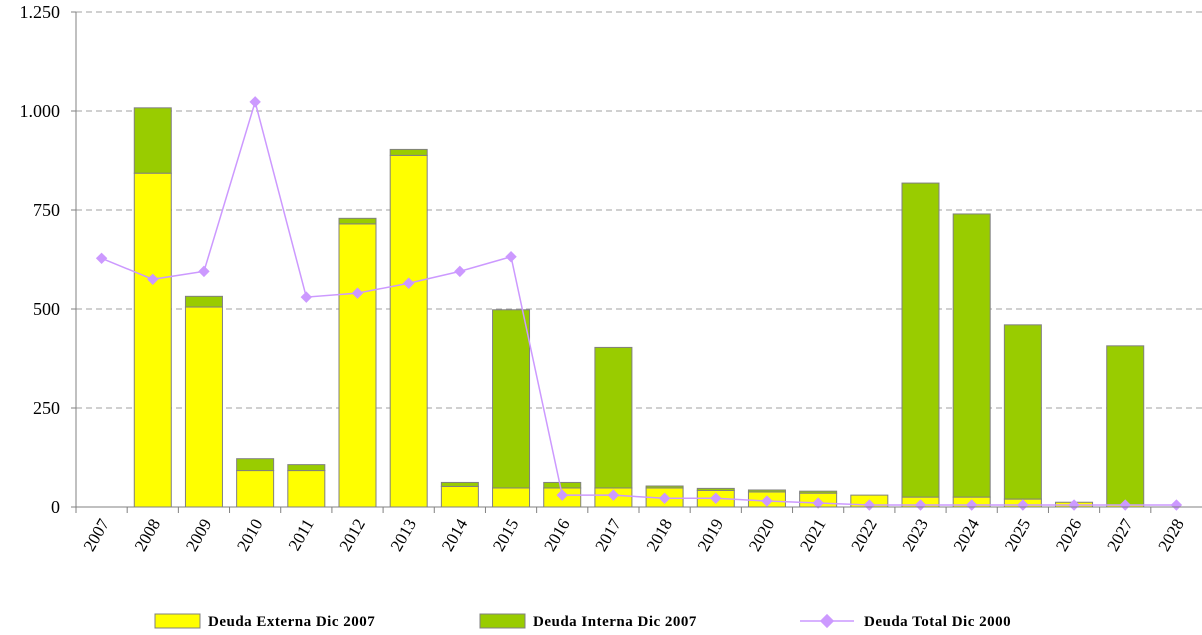 The height and width of the screenshot is (635, 1202). What do you see at coordinates (255, 465) in the screenshot?
I see `bar-interna-2010` at bounding box center [255, 465].